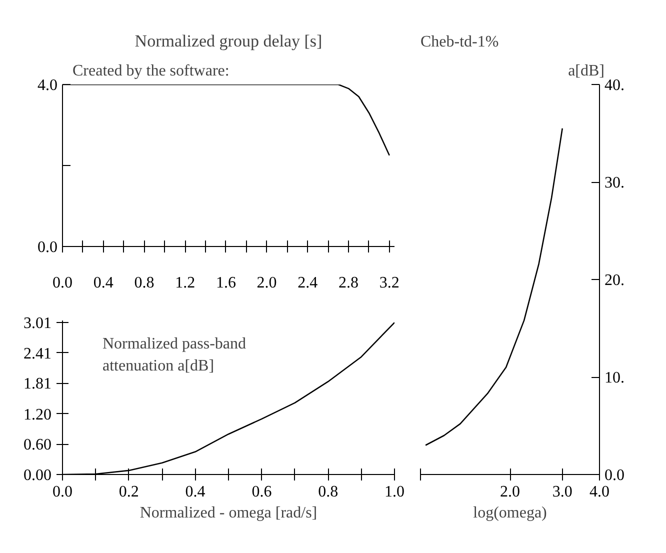 The height and width of the screenshot is (553, 666). I want to click on x-tick-label: 2.4, so click(308, 283).